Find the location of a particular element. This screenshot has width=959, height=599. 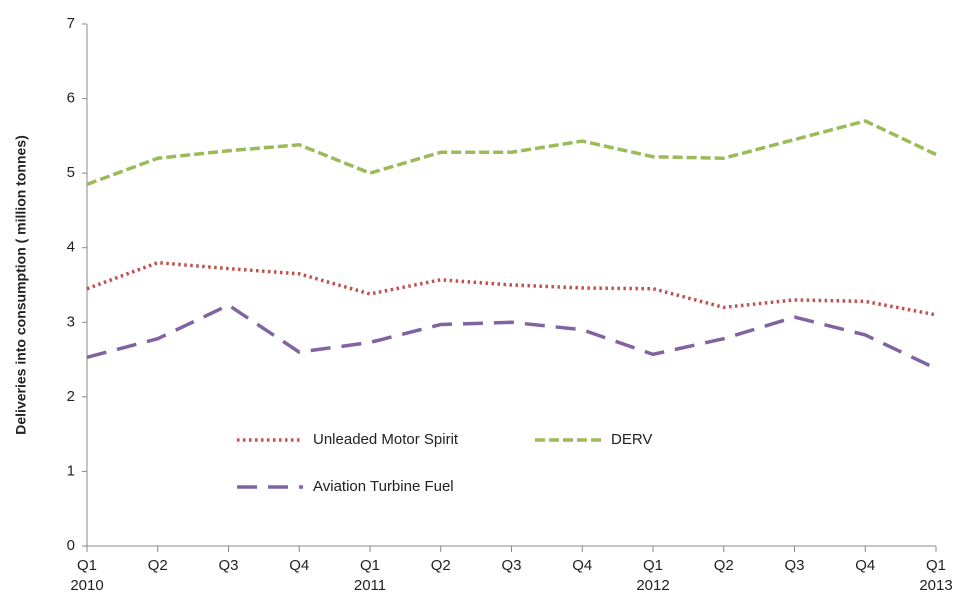

y-tick-label: 6 is located at coordinates (71, 98).